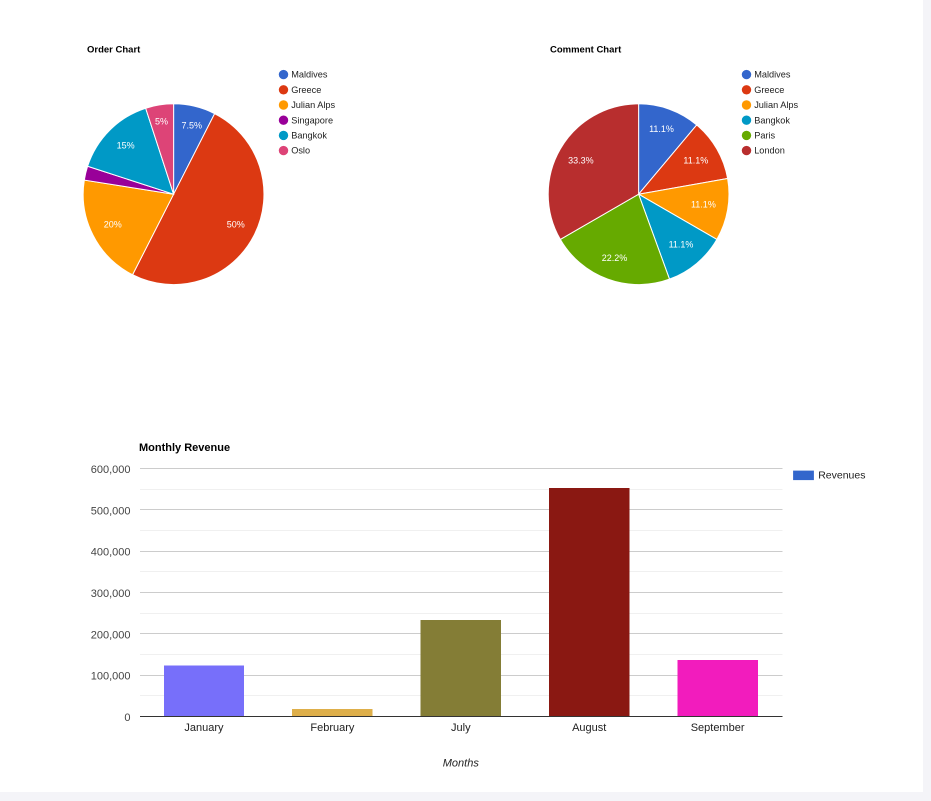 This screenshot has width=931, height=801. I want to click on svg-text: Order Chart, so click(114, 50).